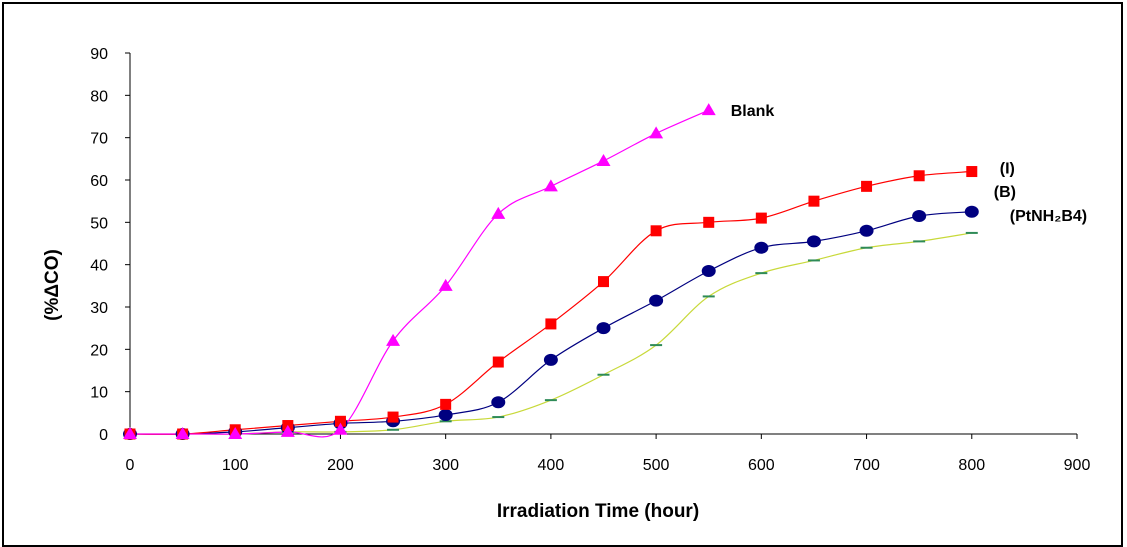  I want to click on y-tick-label: 80, so click(99, 96).